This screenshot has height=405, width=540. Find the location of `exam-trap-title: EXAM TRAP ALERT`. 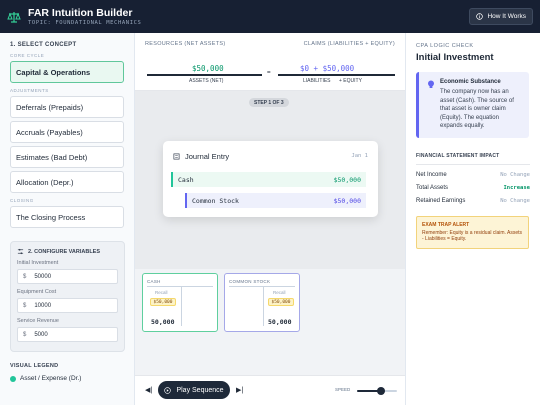

exam-trap-title: EXAM TRAP ALERT is located at coordinates (446, 224).